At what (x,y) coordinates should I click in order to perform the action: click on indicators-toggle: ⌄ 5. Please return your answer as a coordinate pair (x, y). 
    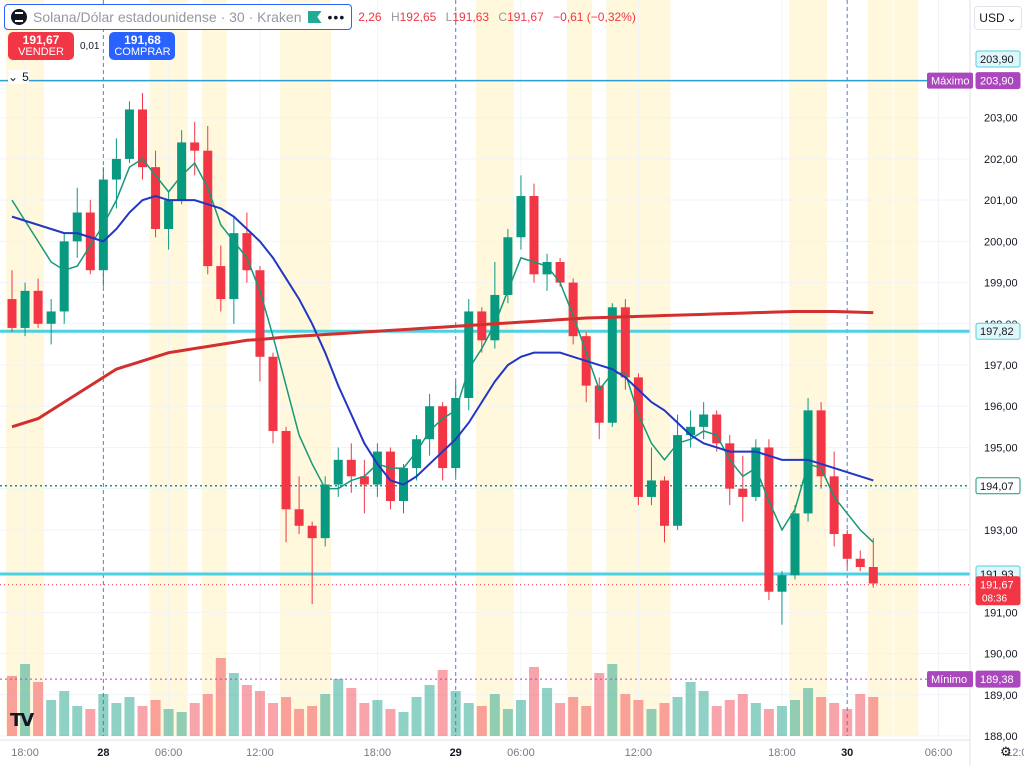
    Looking at the image, I should click on (18, 77).